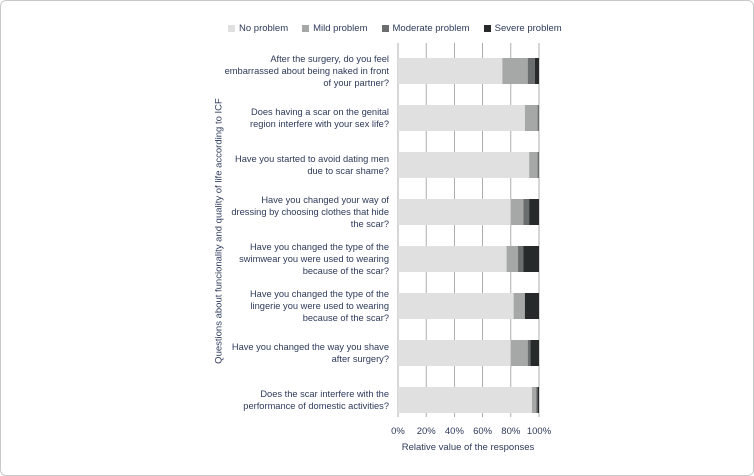 This screenshot has height=476, width=754. What do you see at coordinates (427, 431) in the screenshot?
I see `x-tick-label: 20%` at bounding box center [427, 431].